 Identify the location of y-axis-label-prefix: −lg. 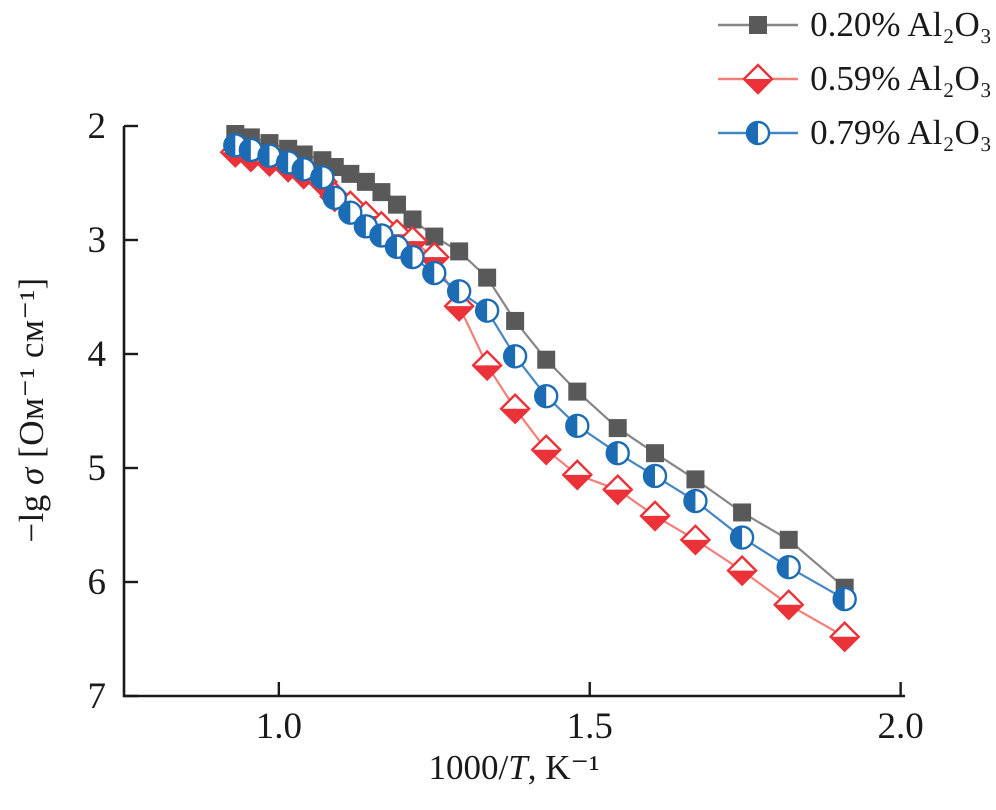
(31, 513).